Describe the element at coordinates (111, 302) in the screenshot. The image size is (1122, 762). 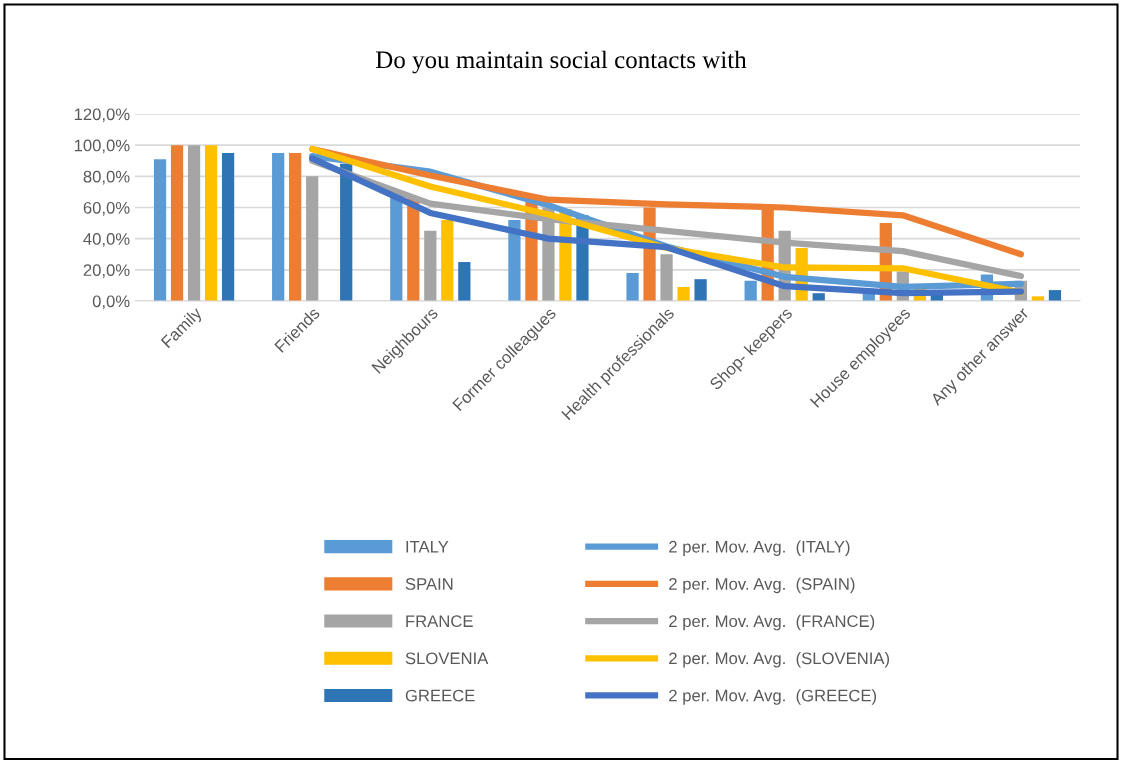
I see `y-tick-label: 0,0%` at that location.